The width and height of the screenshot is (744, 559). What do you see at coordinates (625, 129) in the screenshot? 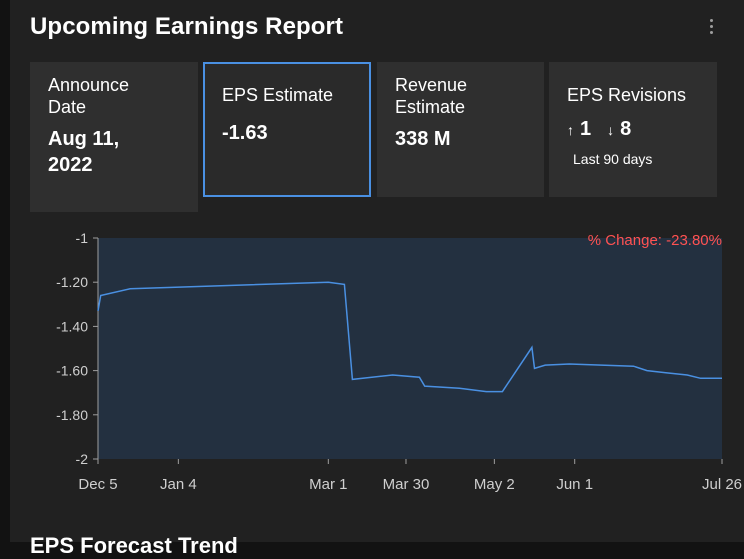
I see `revisions-down-count: 8` at bounding box center [625, 129].